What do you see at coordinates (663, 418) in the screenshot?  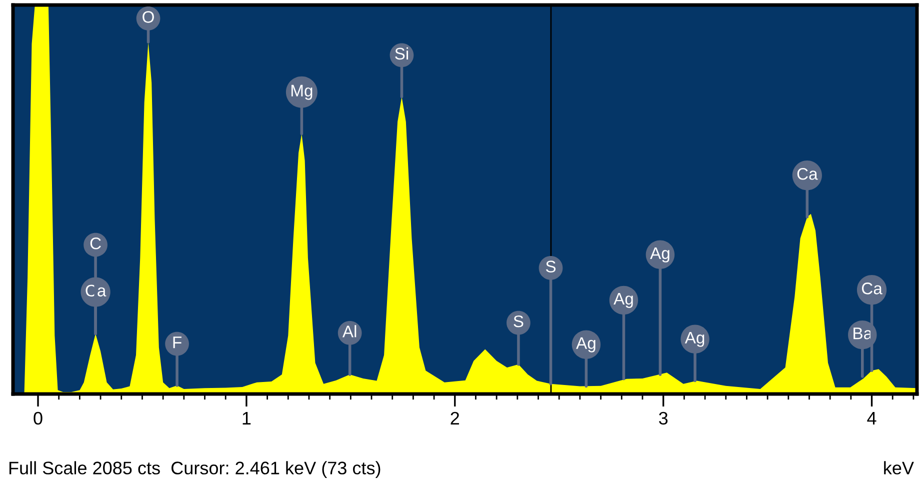 I see `x-tick-label: 3` at bounding box center [663, 418].